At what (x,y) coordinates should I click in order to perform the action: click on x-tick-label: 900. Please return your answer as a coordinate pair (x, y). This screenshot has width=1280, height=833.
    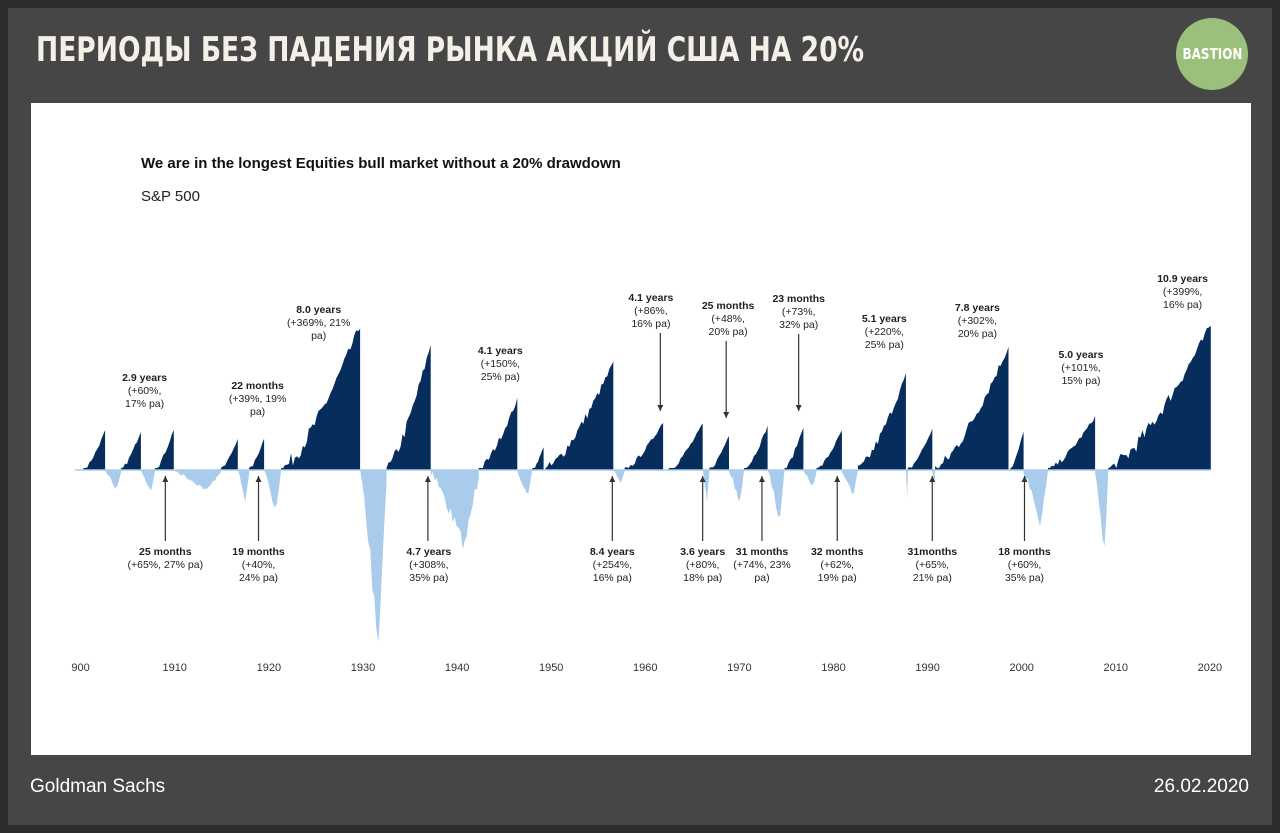
    Looking at the image, I should click on (80, 668).